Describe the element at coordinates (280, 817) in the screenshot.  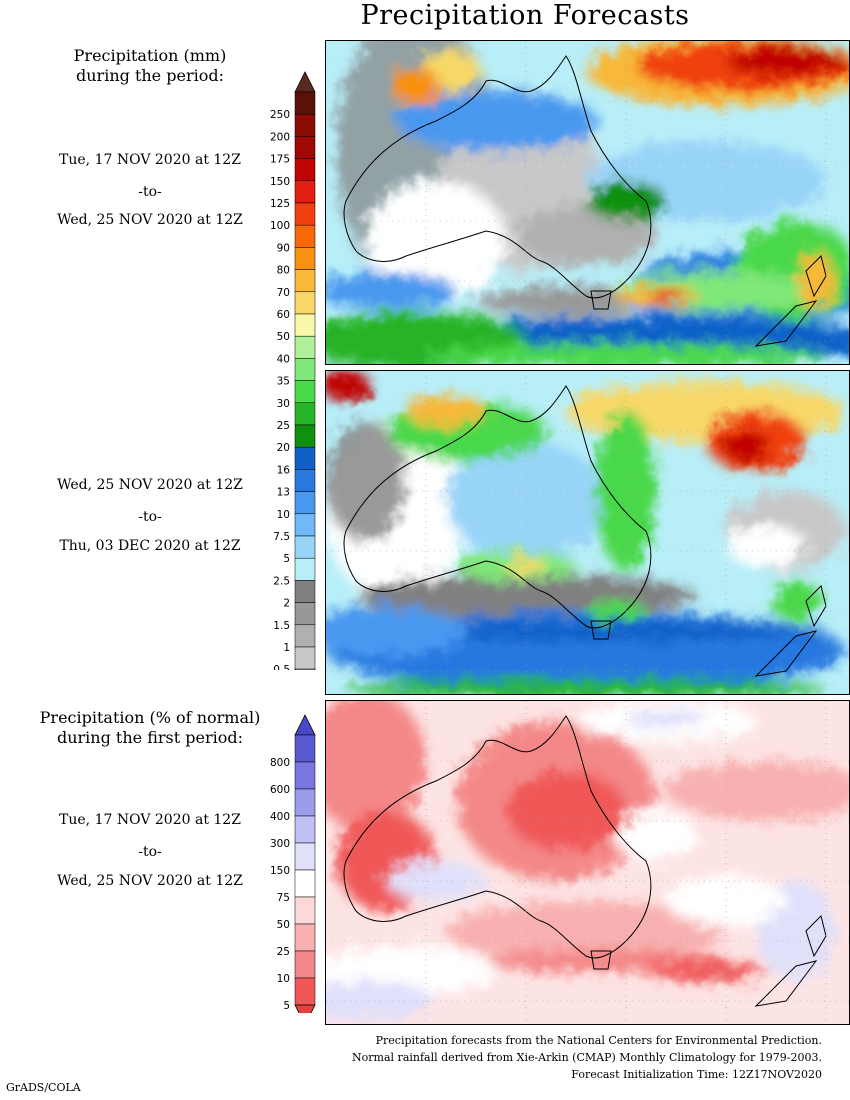
I see `legend-tick-label: 400` at that location.